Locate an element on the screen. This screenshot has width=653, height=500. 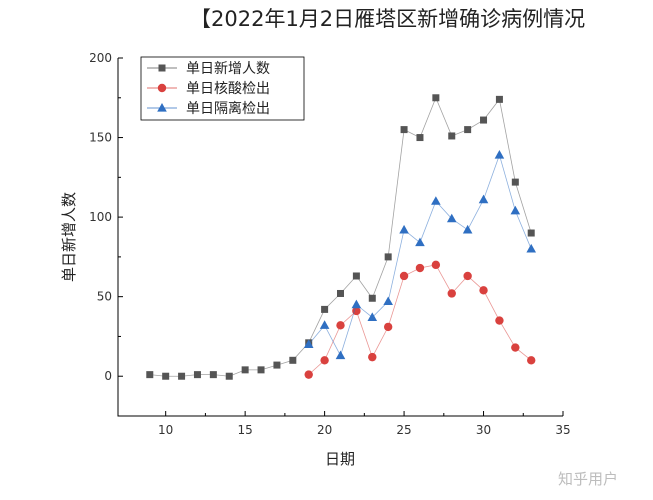
legend-box is located at coordinates (222, 88).